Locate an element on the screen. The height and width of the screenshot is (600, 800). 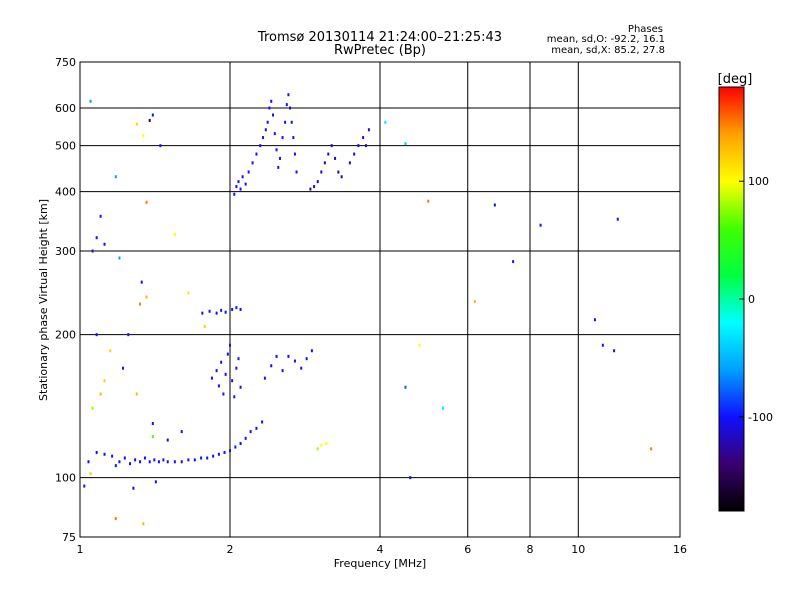
colorbar-tick-label: 100 is located at coordinates (758, 181).